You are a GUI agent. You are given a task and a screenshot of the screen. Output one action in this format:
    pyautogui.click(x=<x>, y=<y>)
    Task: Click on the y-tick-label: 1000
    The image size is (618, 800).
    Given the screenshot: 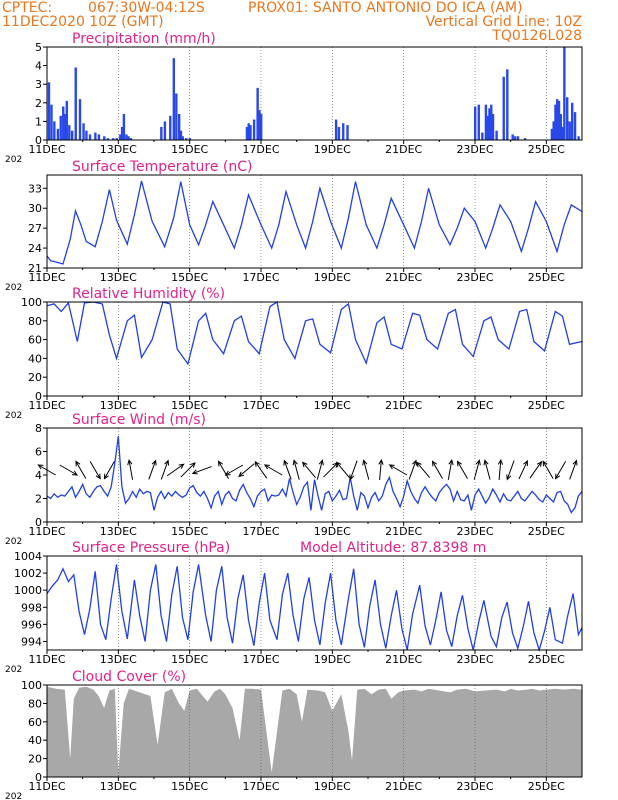 What is the action you would take?
    pyautogui.click(x=28, y=590)
    